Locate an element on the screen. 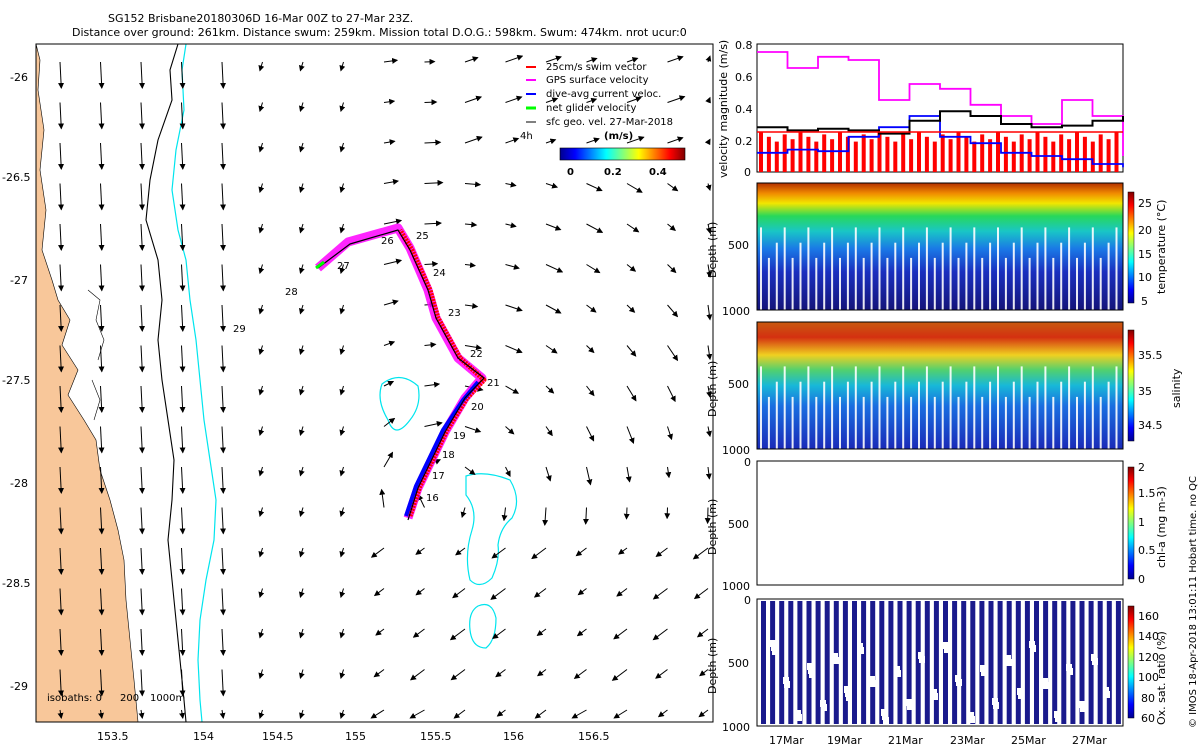  day-label: 17 is located at coordinates (438, 476).